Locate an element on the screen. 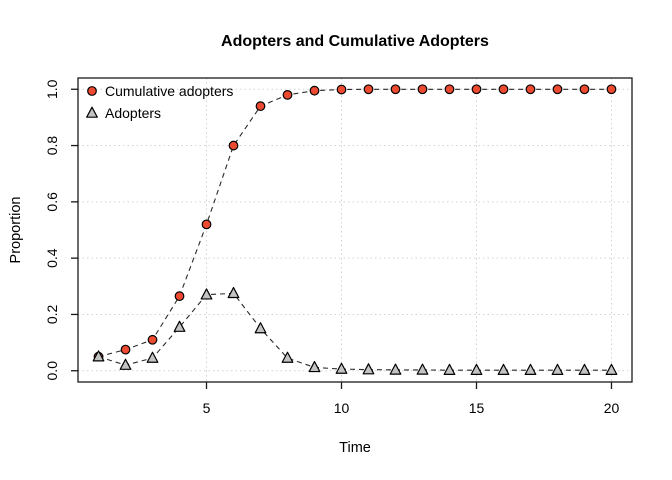  x-axis-title: Time is located at coordinates (355, 448).